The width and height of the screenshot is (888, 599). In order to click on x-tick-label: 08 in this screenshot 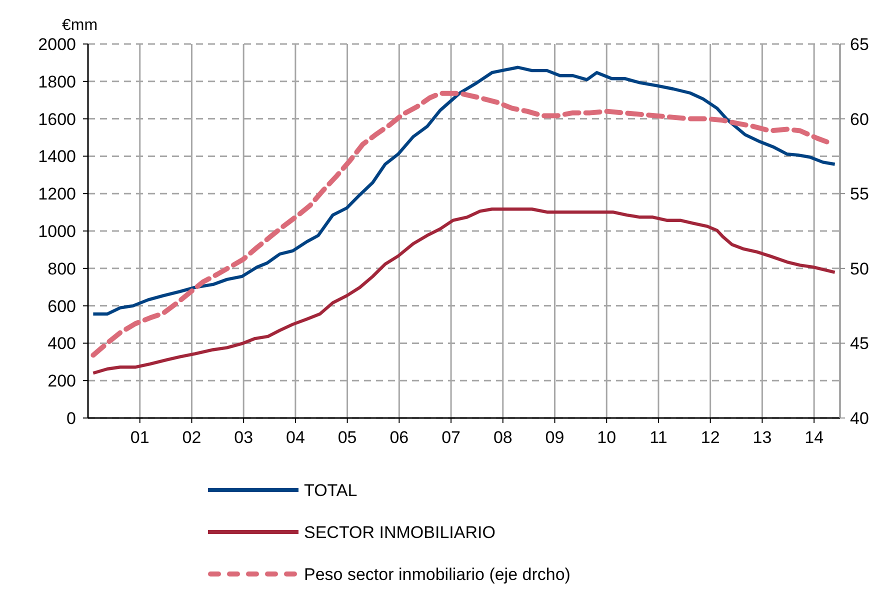, I will do `click(502, 437)`.